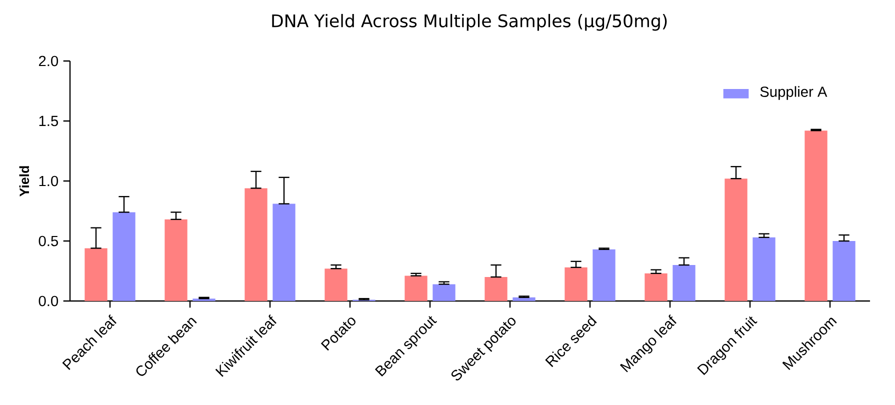 The image size is (895, 405). I want to click on y-tick-label: 0.5, so click(48, 241).